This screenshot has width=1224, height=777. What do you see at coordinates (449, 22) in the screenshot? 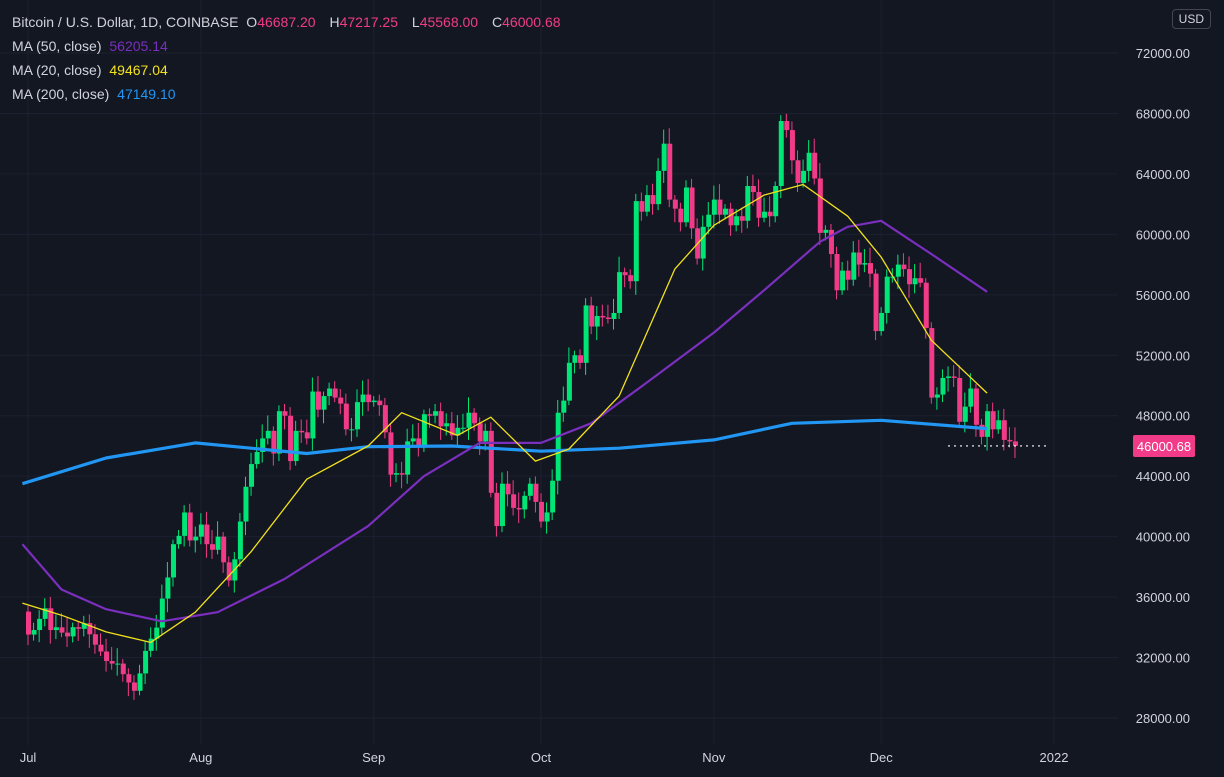
I see `low-value: 45568.00` at bounding box center [449, 22].